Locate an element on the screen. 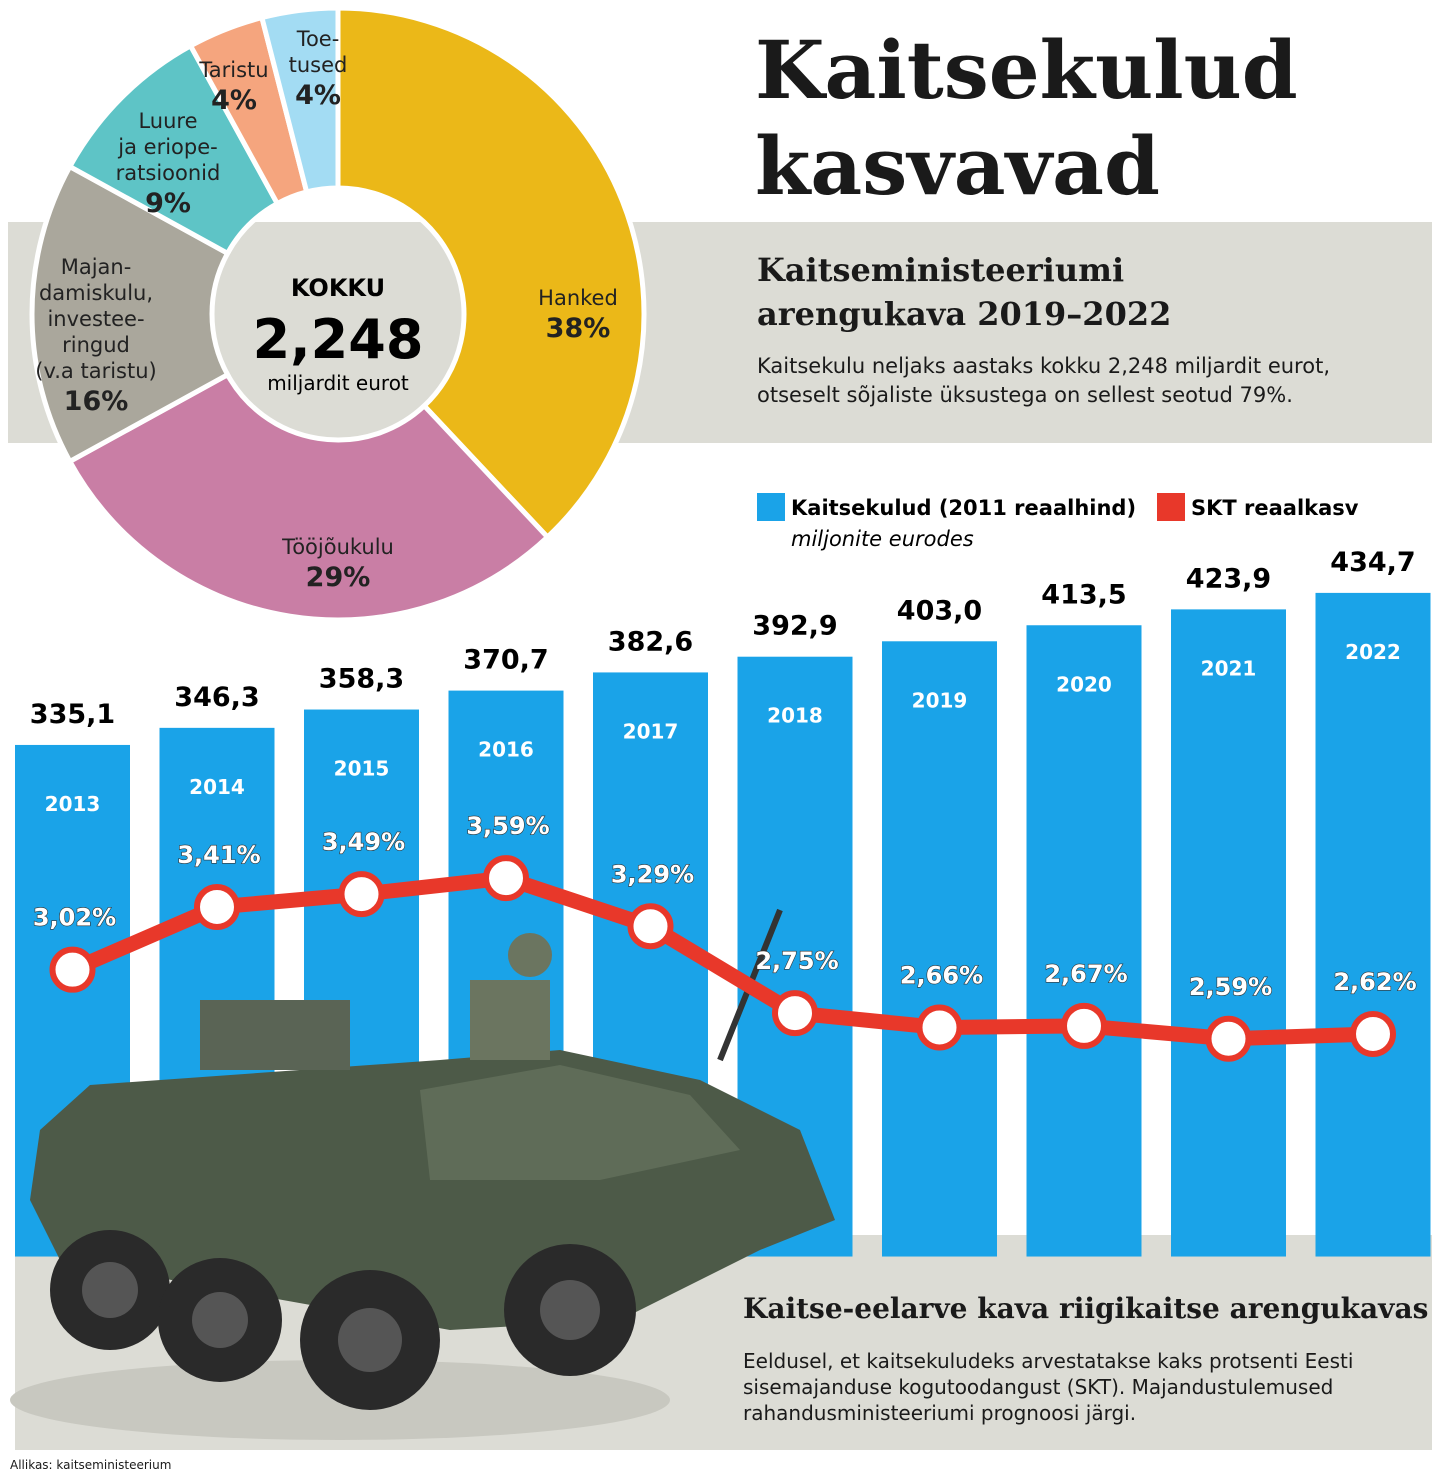  slice-name: Tööjõukulu is located at coordinates (338, 547).